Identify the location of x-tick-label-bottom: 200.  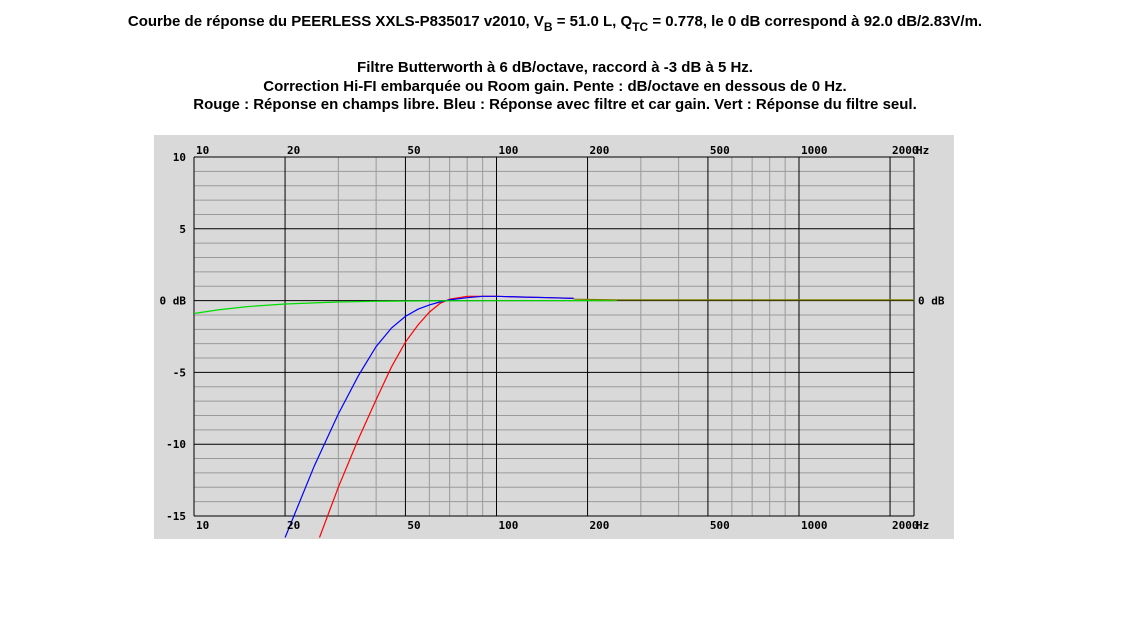
(600, 525).